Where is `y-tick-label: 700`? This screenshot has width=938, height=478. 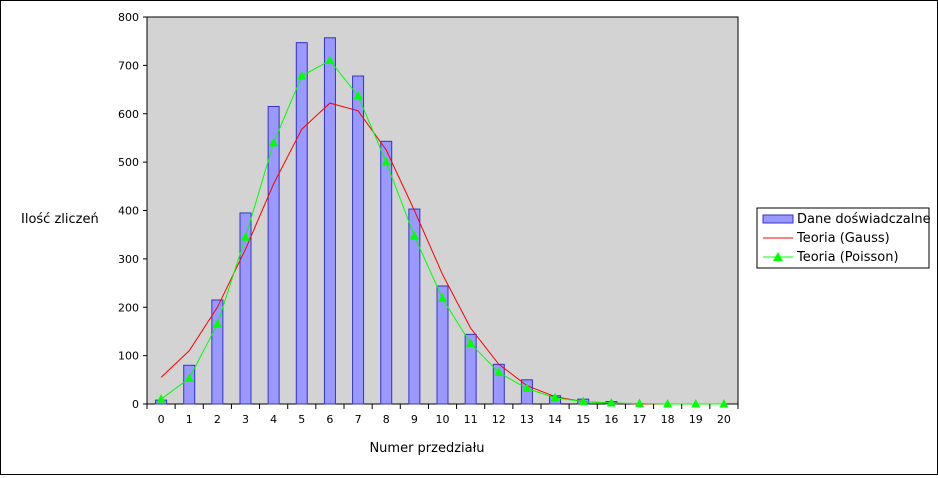
y-tick-label: 700 is located at coordinates (128, 65).